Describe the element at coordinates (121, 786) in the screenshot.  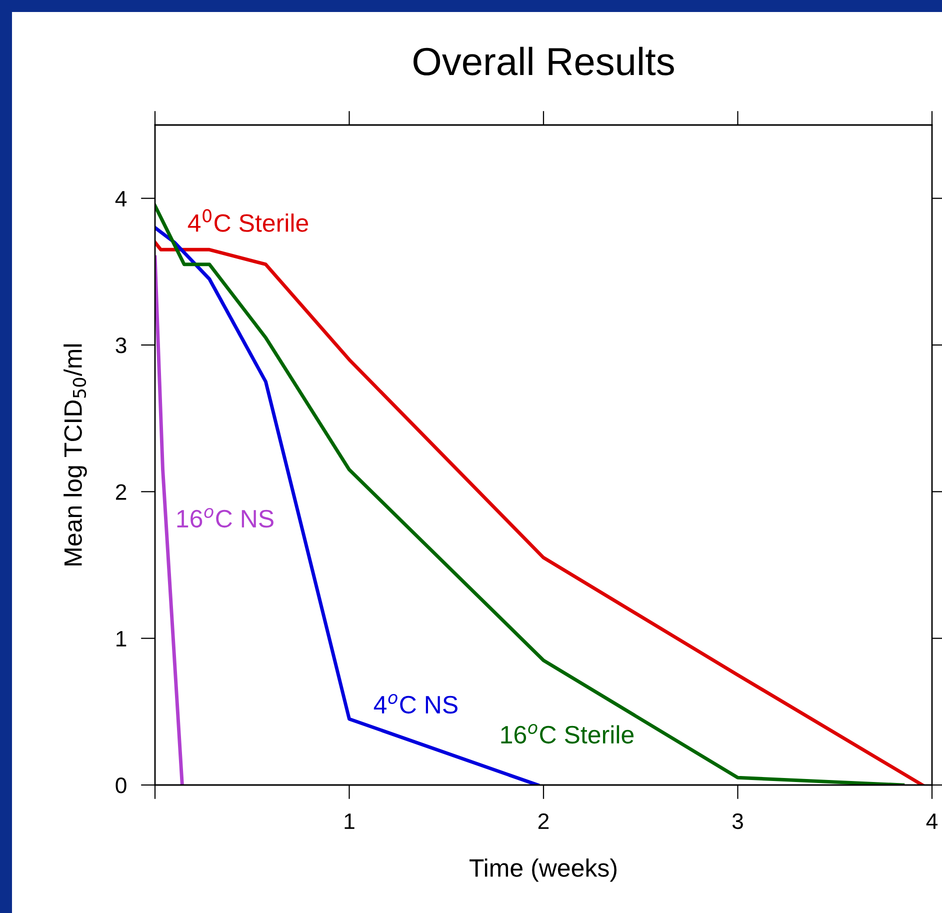
I see `y-tick-label: 0` at that location.